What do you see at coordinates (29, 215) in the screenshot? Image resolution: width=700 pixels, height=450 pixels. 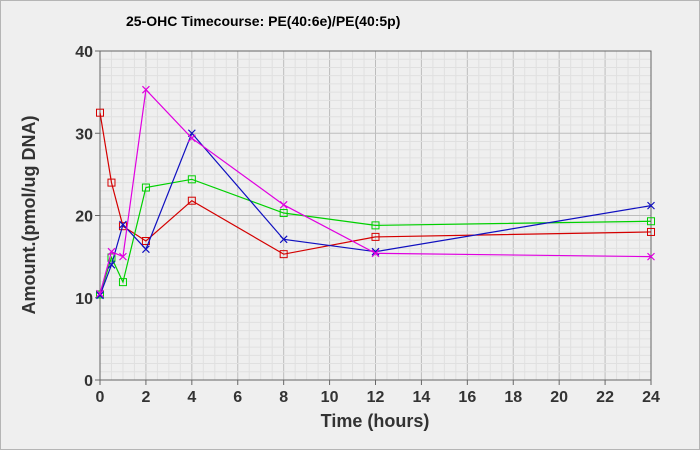 I see `y-axis-label: Amount.(pmol/ug DNA)` at bounding box center [29, 215].